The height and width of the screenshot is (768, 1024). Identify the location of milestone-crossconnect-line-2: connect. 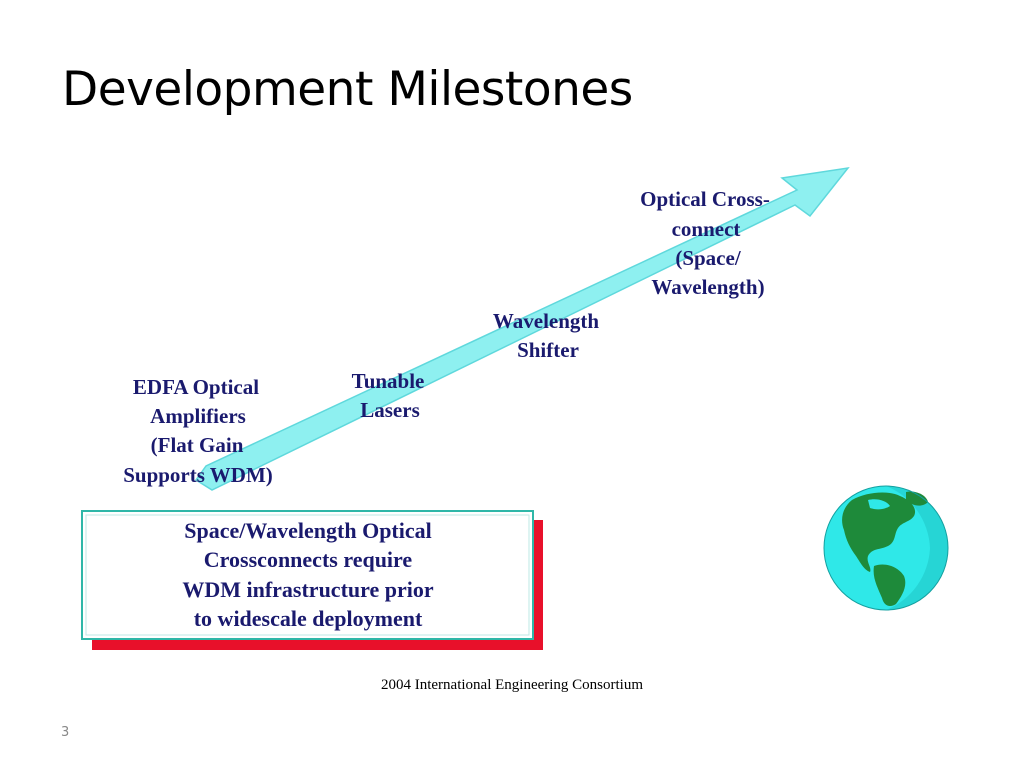
(706, 229).